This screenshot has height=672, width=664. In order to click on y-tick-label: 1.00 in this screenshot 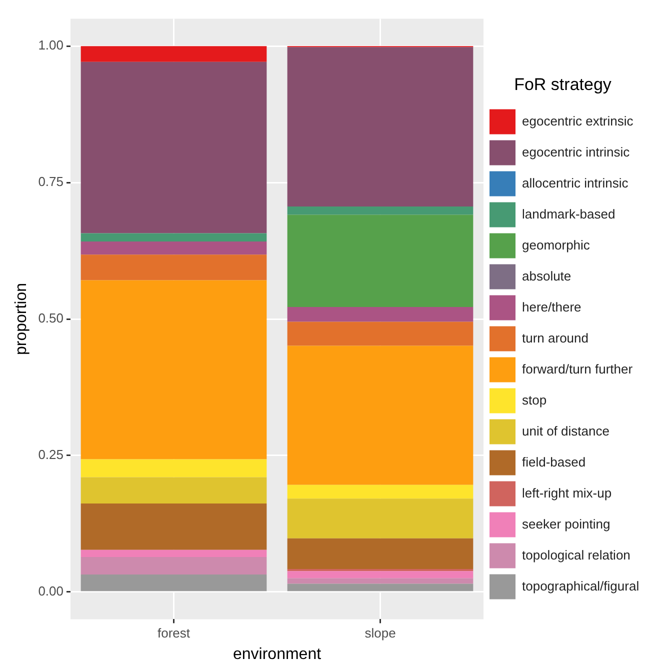, I will do `click(51, 45)`.